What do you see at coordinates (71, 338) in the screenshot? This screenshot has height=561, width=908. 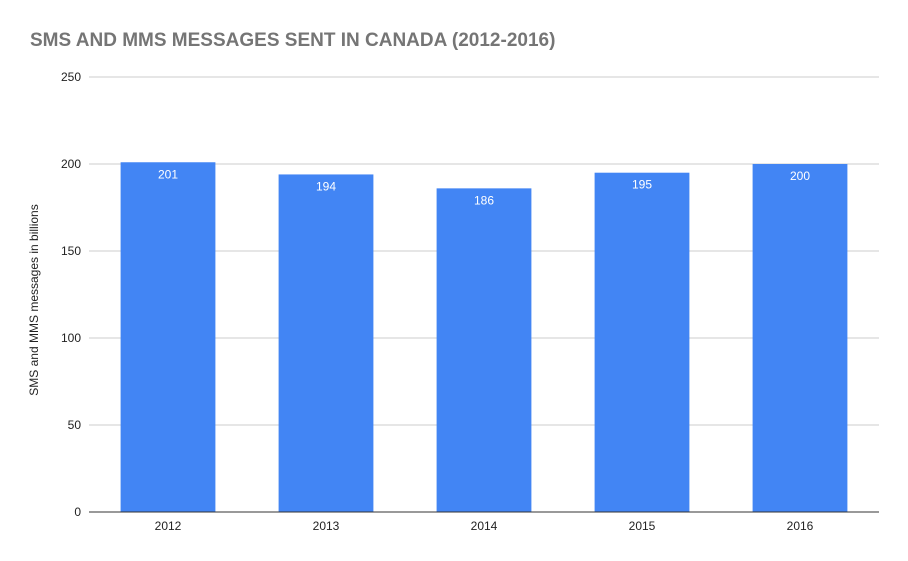 I see `y-tick-label: 100` at bounding box center [71, 338].